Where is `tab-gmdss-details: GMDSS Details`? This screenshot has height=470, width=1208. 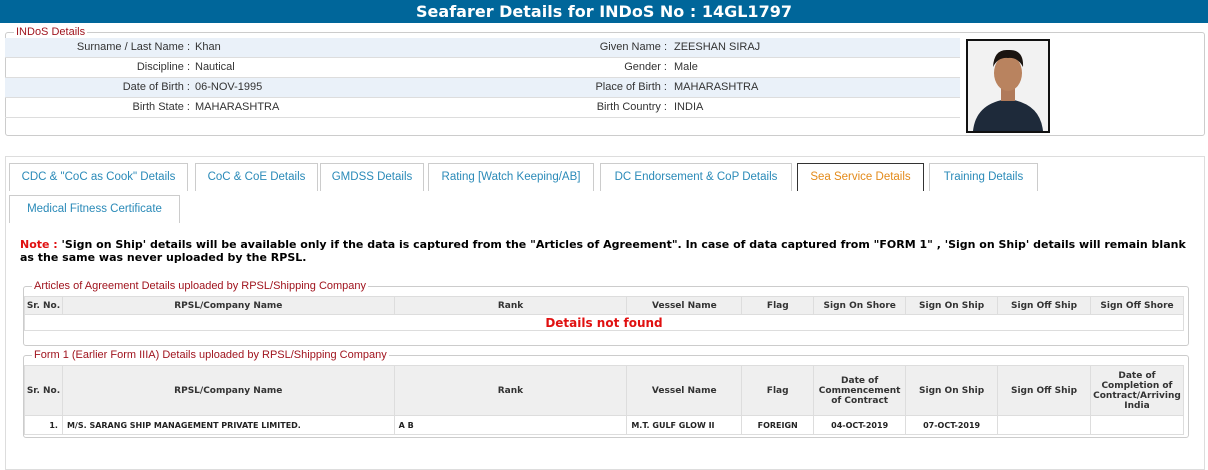
tab-gmdss-details: GMDSS Details is located at coordinates (372, 177).